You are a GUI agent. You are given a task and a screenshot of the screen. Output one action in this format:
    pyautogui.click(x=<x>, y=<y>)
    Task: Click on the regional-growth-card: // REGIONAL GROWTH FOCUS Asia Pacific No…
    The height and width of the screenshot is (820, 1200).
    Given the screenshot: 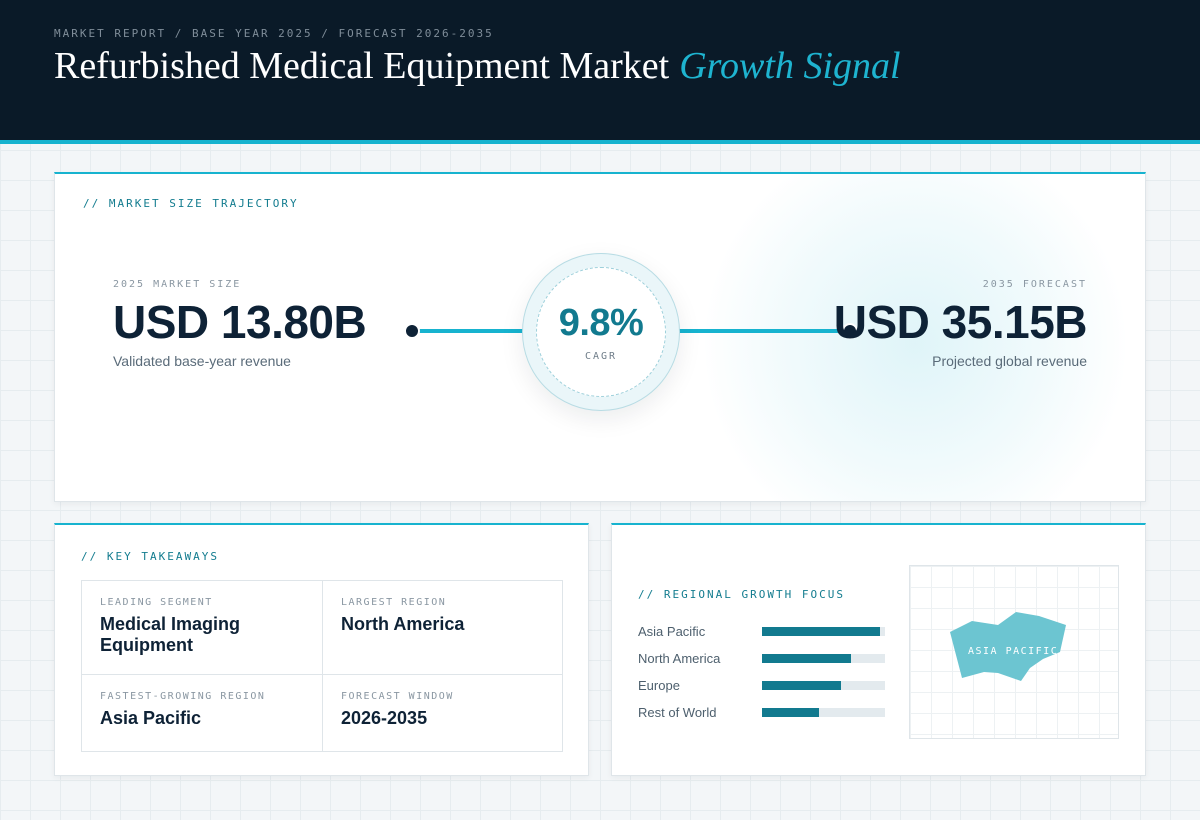 What is the action you would take?
    pyautogui.click(x=878, y=649)
    